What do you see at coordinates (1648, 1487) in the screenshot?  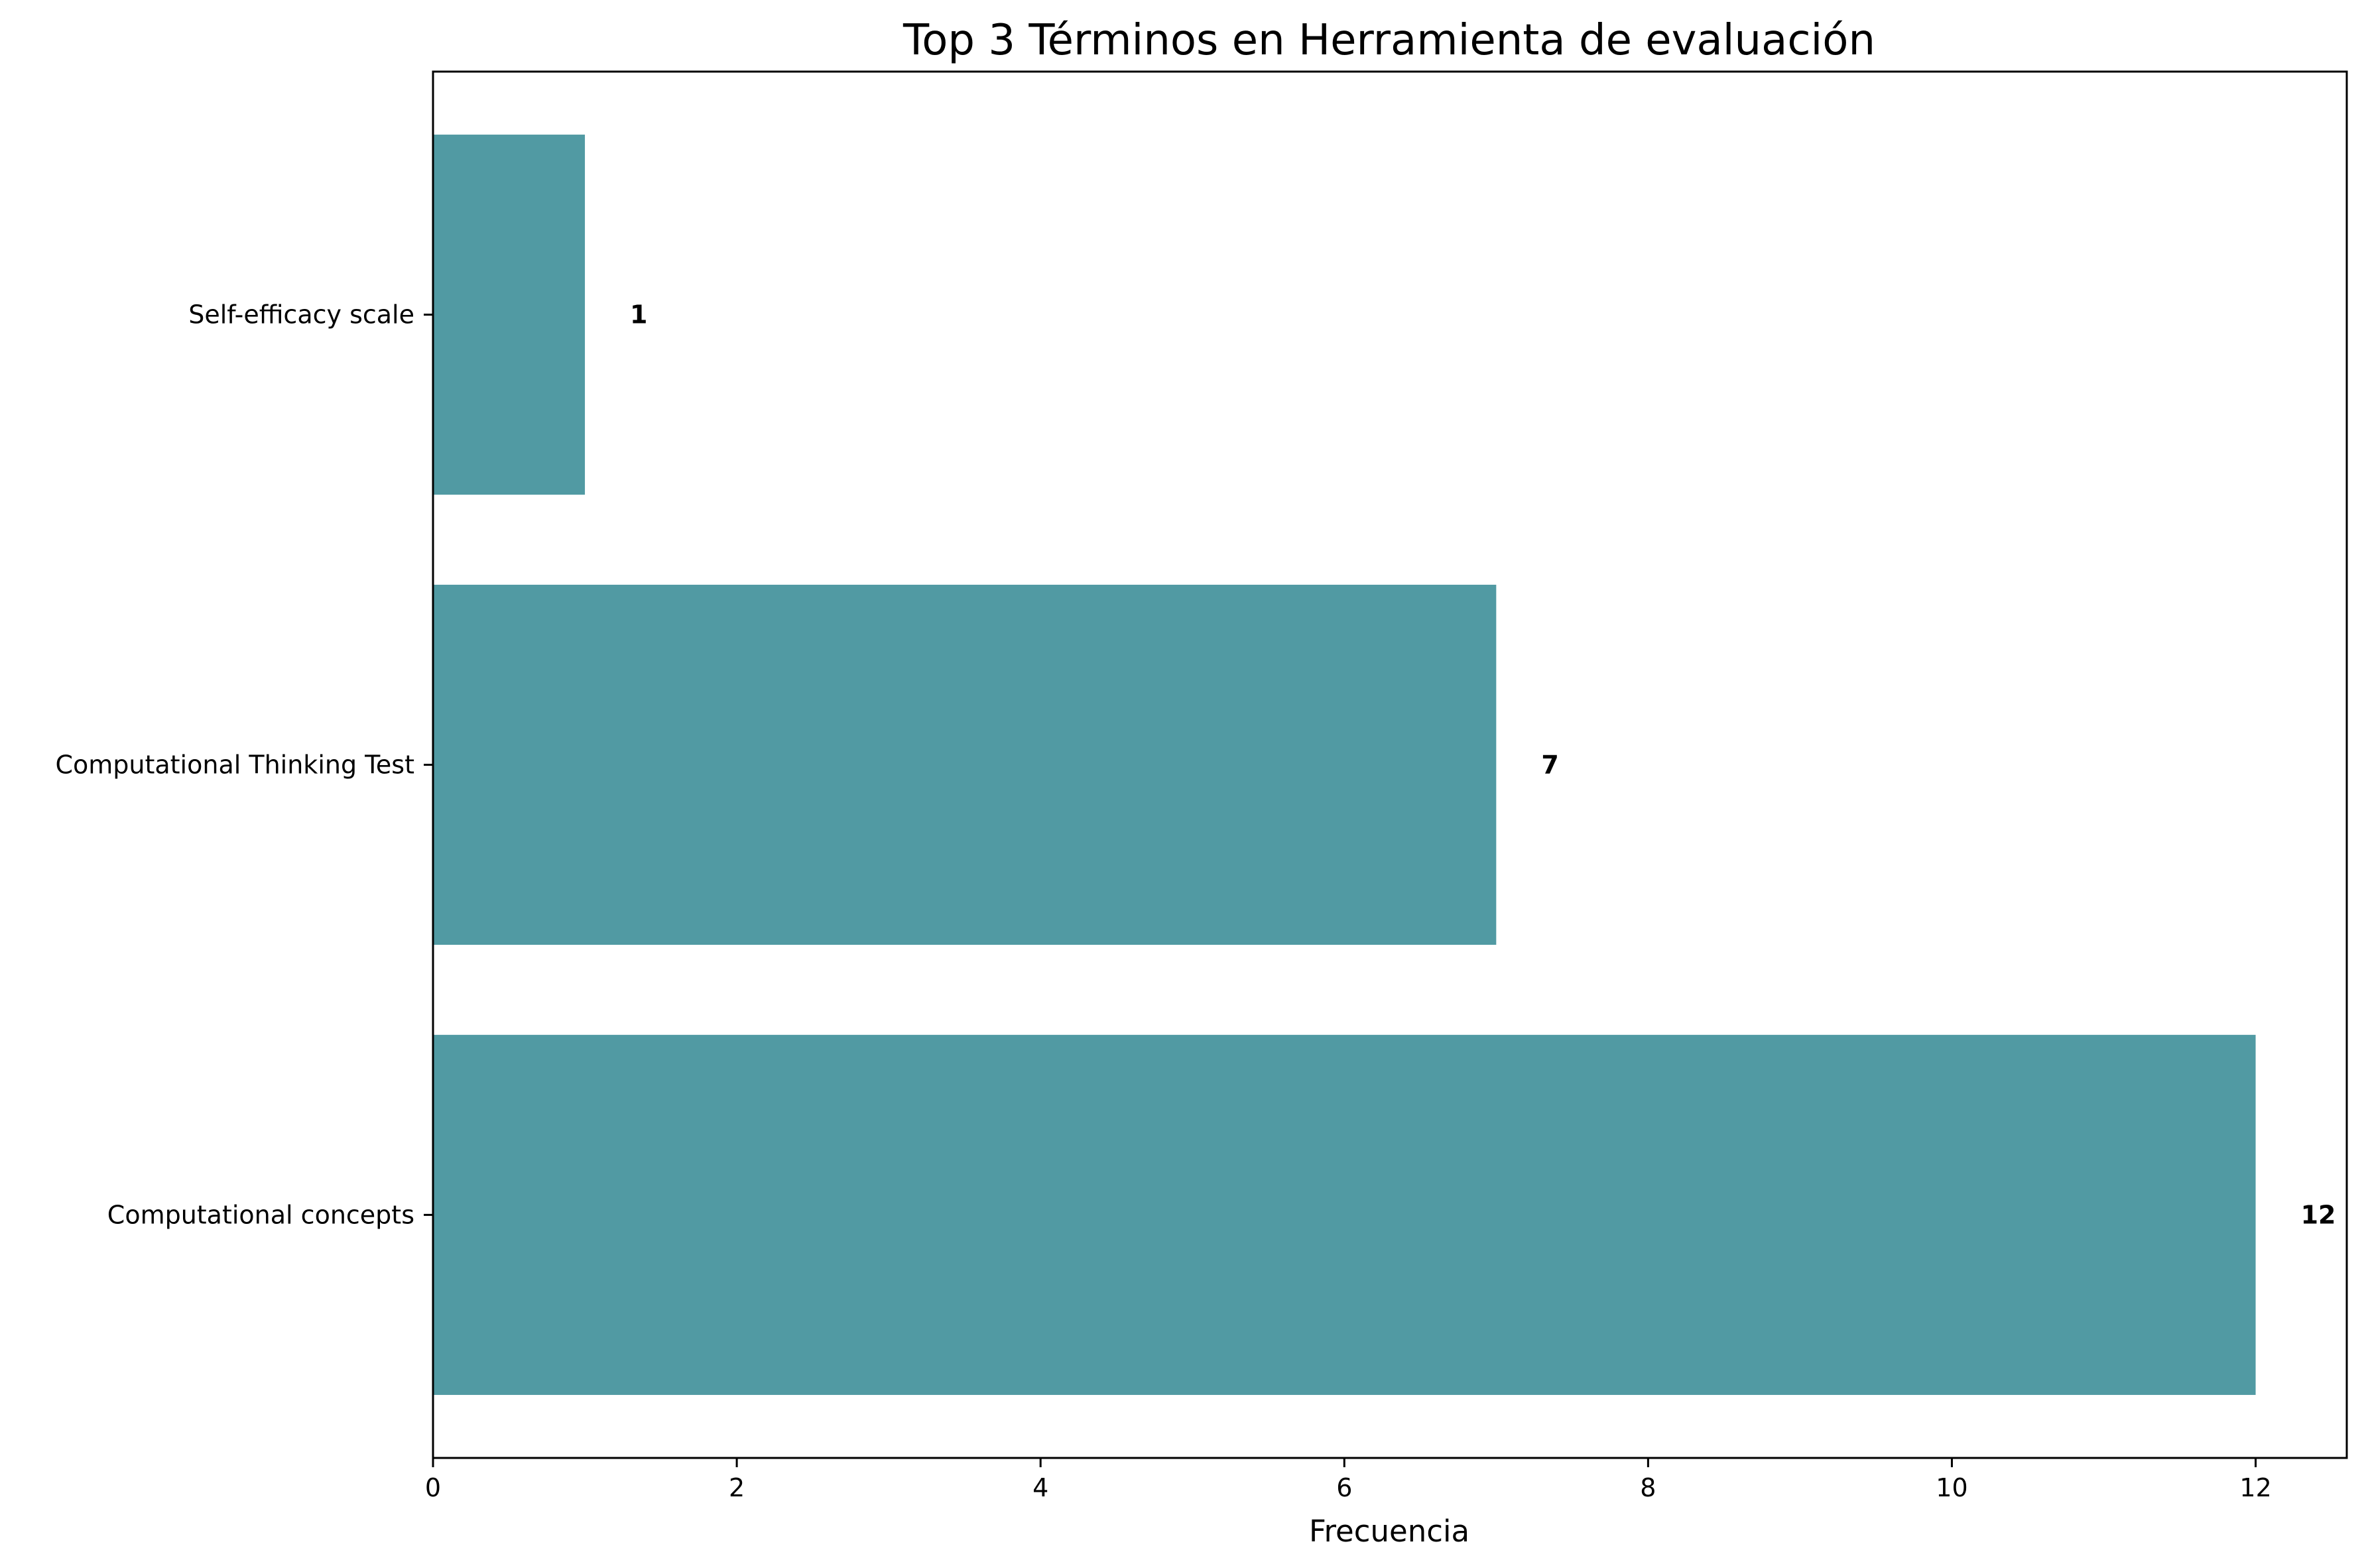 I see `x-tick-label-4: 8` at bounding box center [1648, 1487].